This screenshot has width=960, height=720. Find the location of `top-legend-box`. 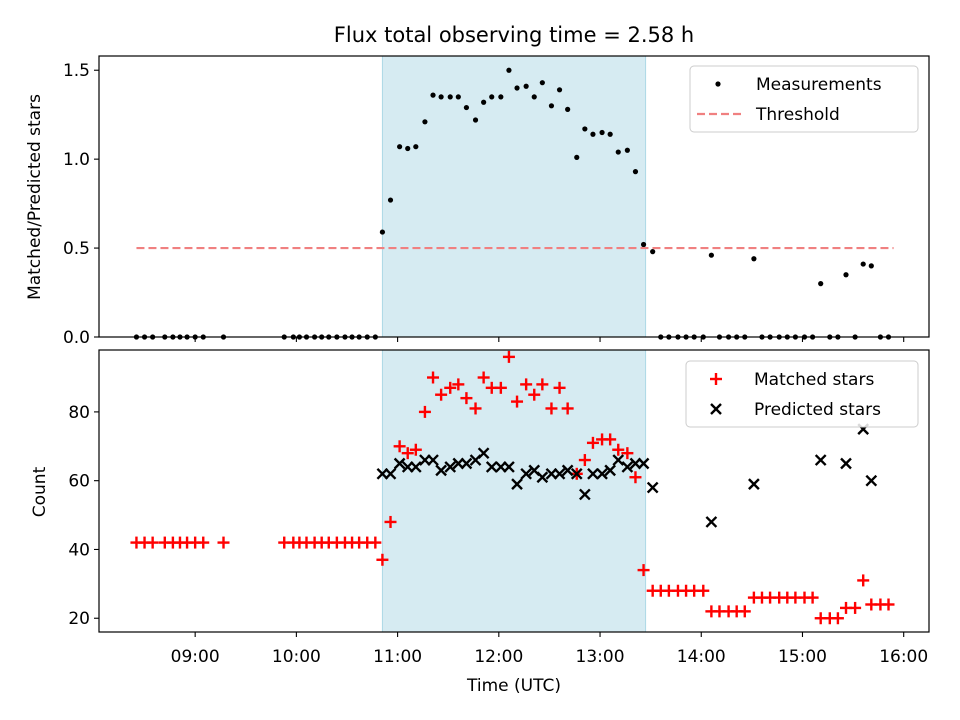

top-legend-box is located at coordinates (804, 99).